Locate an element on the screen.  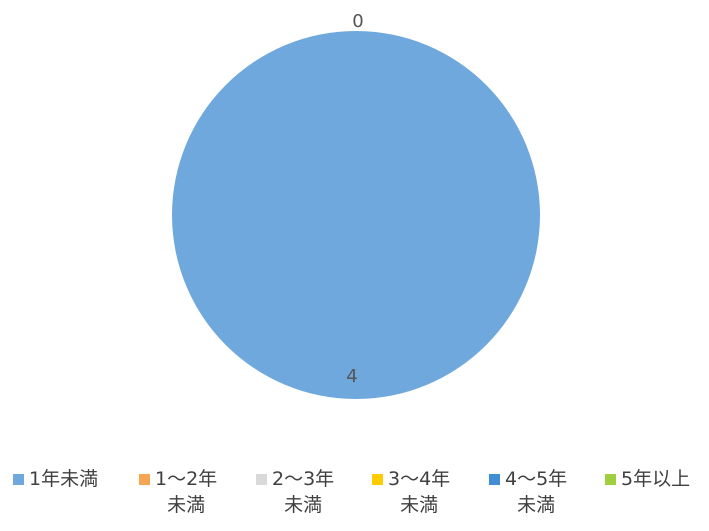
legend-label-4-line1: 4〜5年 is located at coordinates (536, 479).